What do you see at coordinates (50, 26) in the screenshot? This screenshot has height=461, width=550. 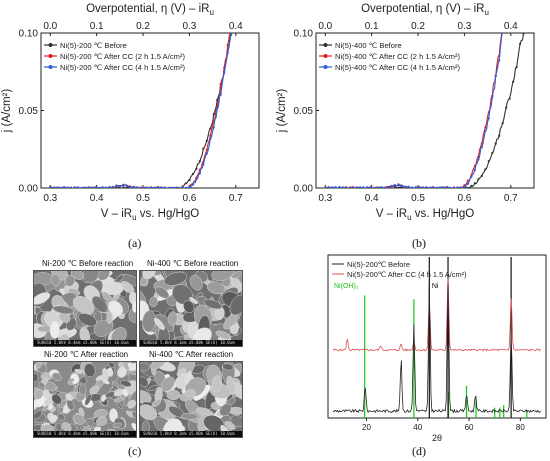 I see `top-tick-label: 0.0` at bounding box center [50, 26].